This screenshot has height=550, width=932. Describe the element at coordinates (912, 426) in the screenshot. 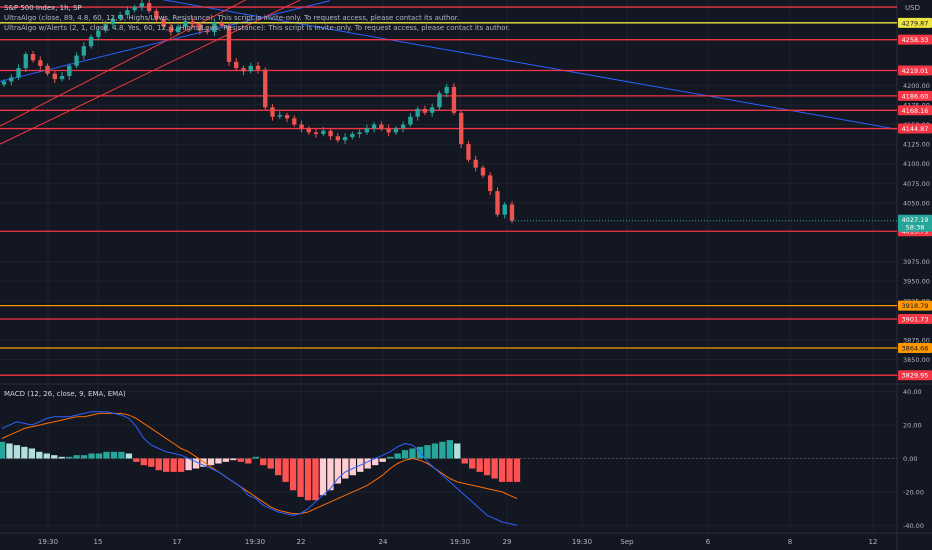

I see `macd-tick-label: 20.00` at that location.